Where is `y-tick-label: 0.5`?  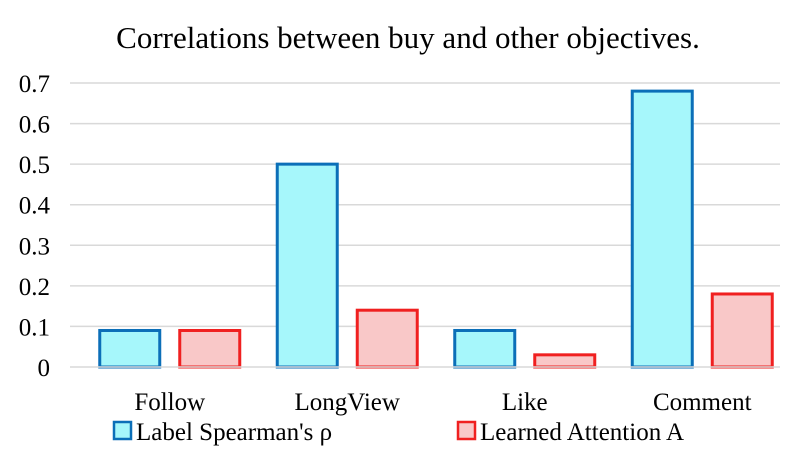 y-tick-label: 0.5 is located at coordinates (34, 165).